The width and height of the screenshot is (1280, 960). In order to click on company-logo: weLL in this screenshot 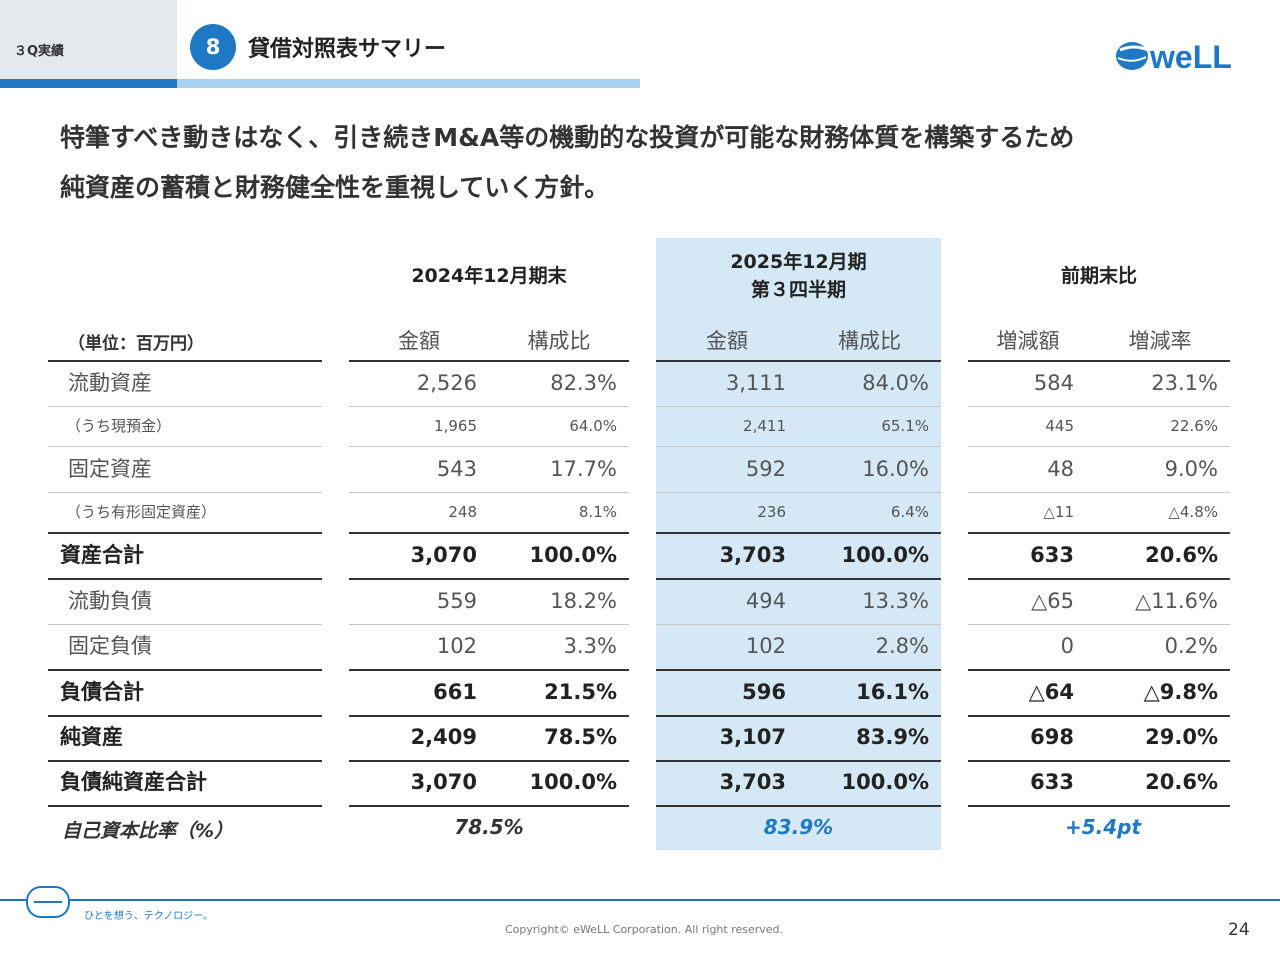, I will do `click(1174, 57)`.